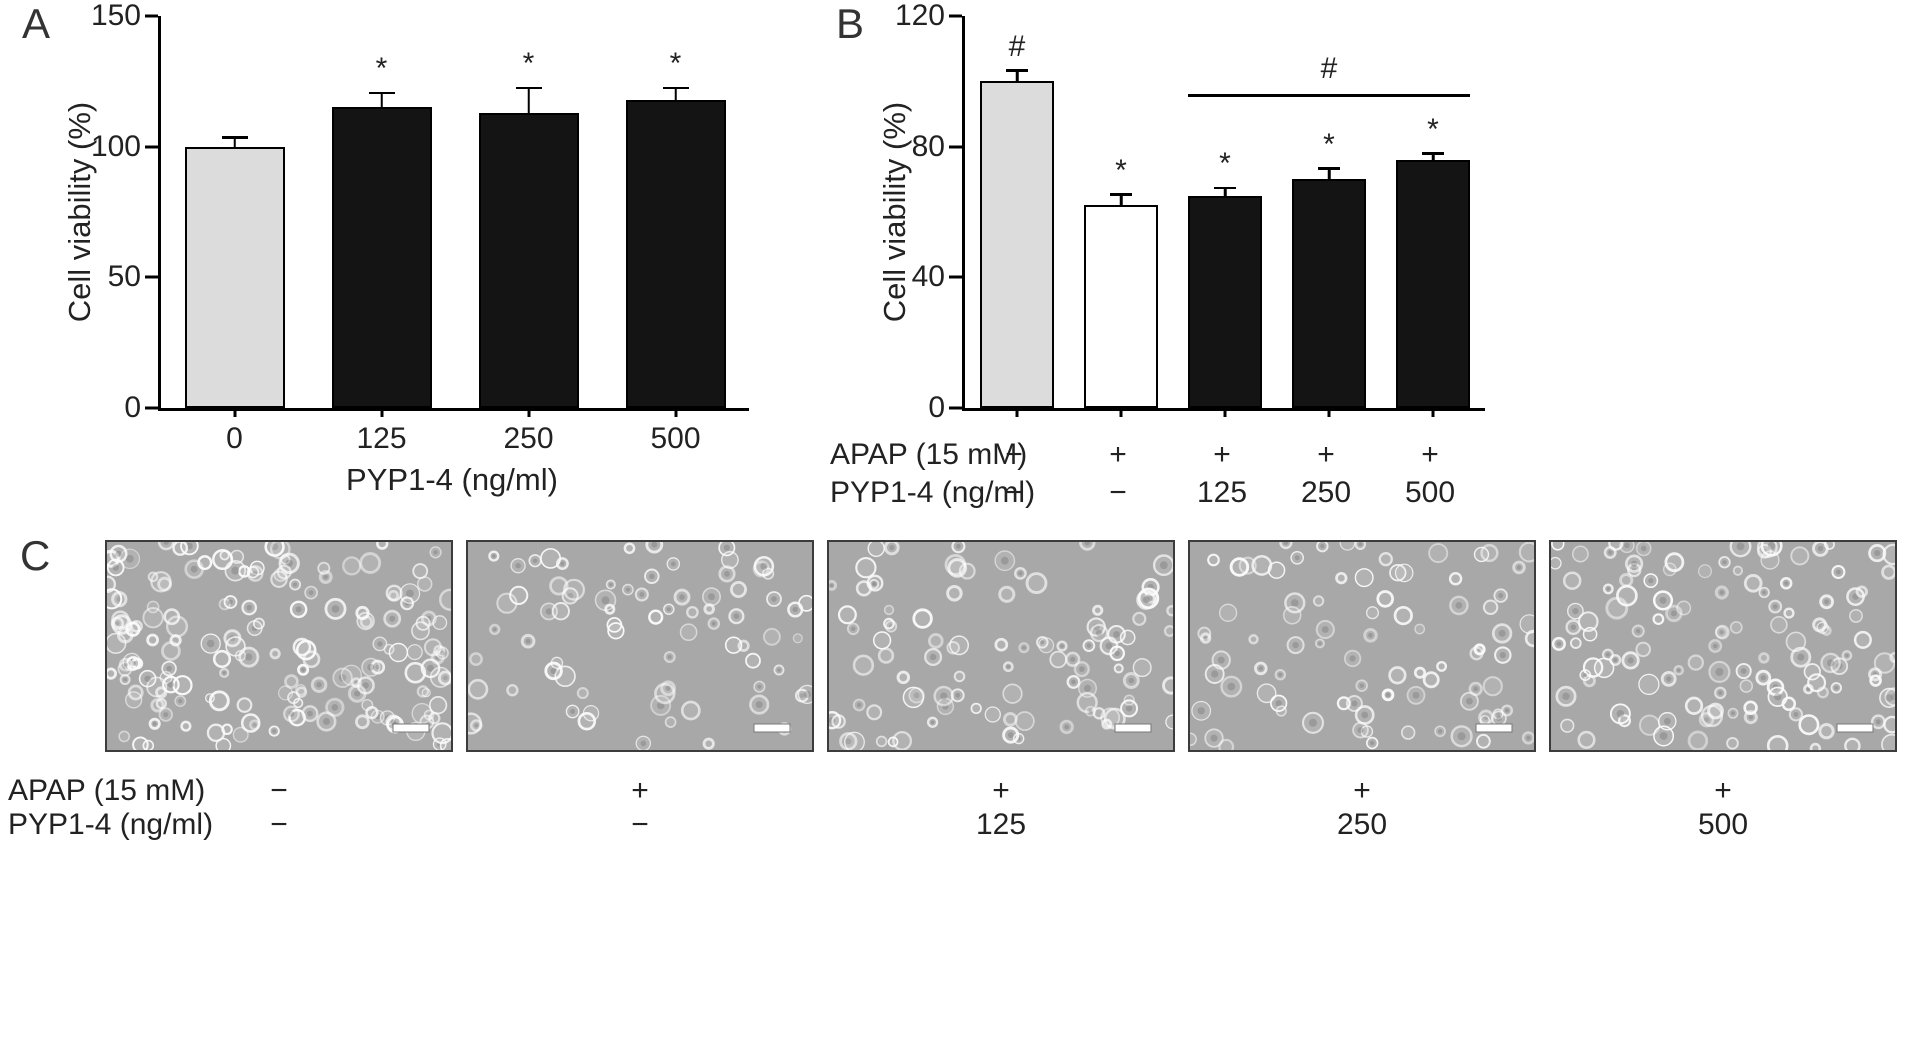  What do you see at coordinates (928, 277) in the screenshot?
I see `y-tick-label: 40` at bounding box center [928, 277].